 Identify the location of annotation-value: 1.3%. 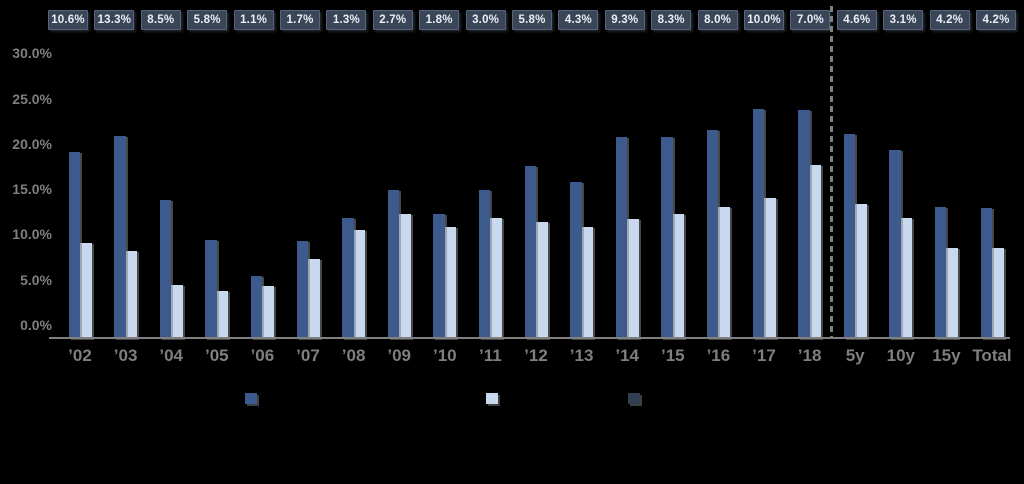
(346, 20).